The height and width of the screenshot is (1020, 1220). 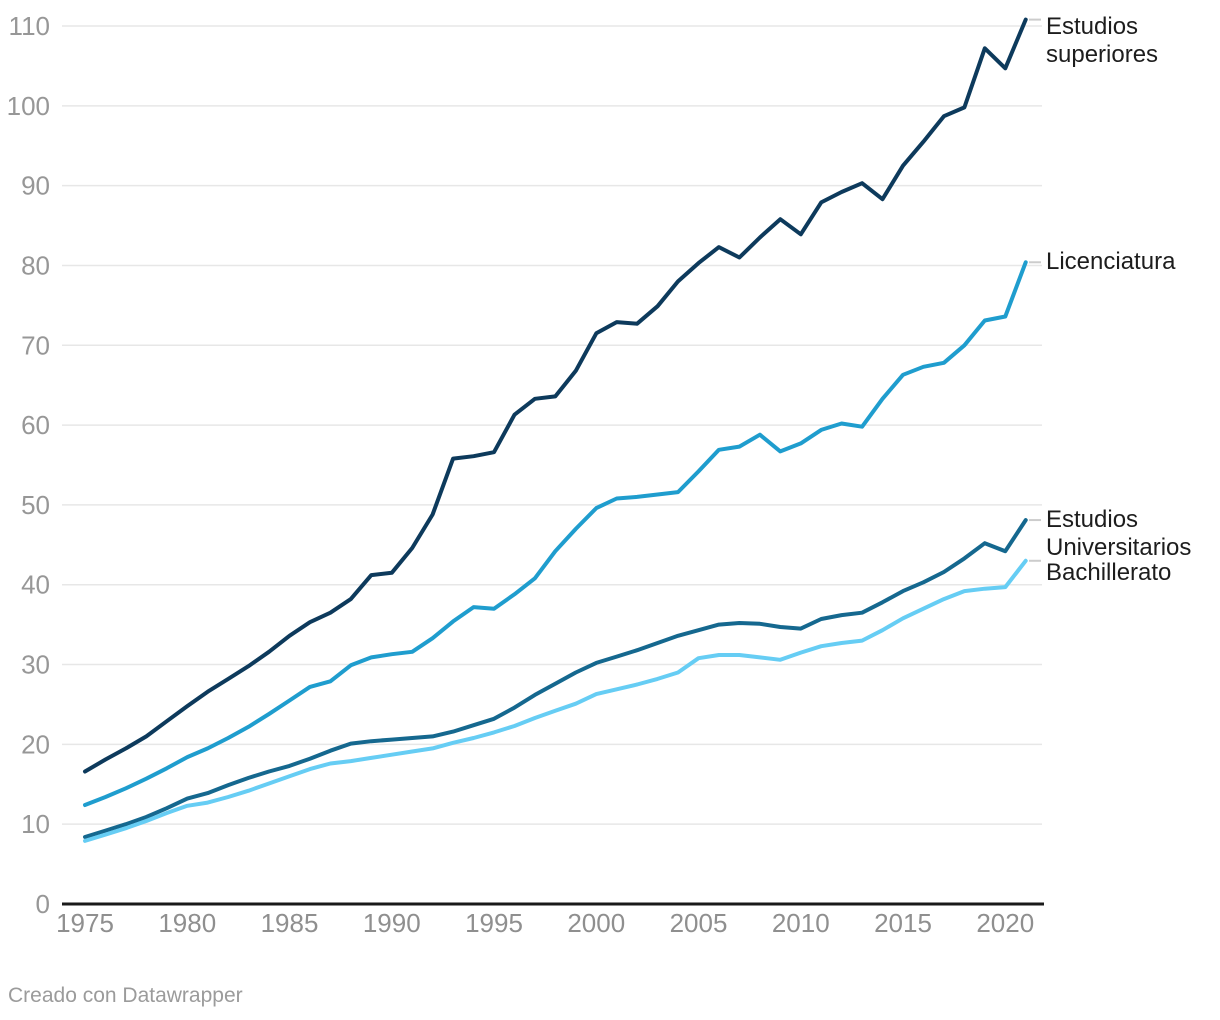 What do you see at coordinates (35, 585) in the screenshot?
I see `y-tick-label: 40` at bounding box center [35, 585].